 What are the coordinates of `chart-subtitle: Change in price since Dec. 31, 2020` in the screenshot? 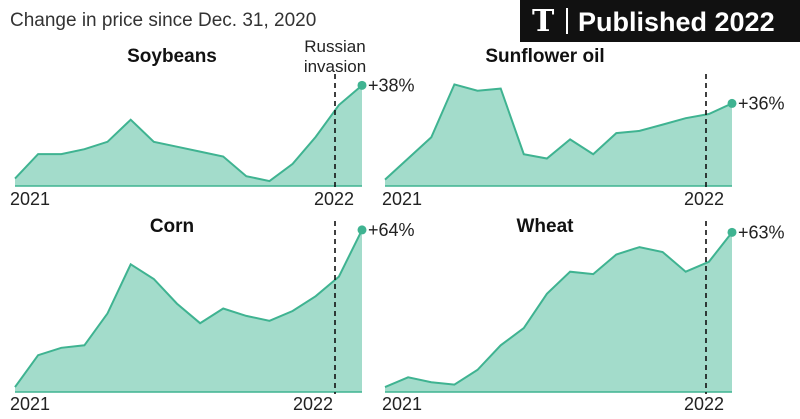 It's located at (163, 20).